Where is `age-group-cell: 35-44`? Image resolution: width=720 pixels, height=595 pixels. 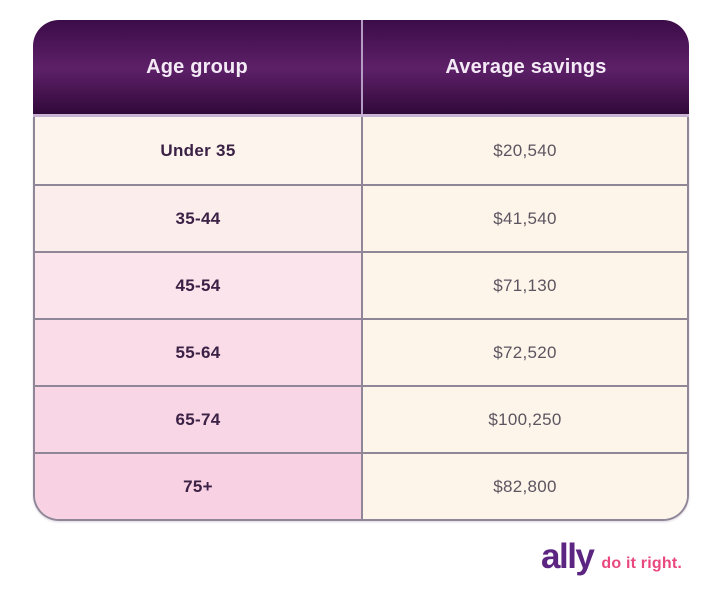
age-group-cell: 35-44 is located at coordinates (198, 217).